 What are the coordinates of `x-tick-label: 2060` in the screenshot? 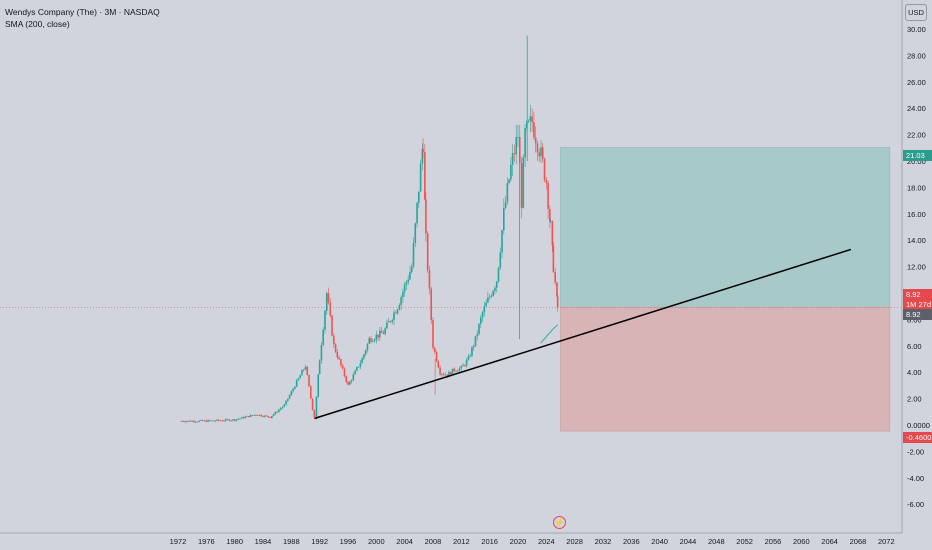 It's located at (801, 541).